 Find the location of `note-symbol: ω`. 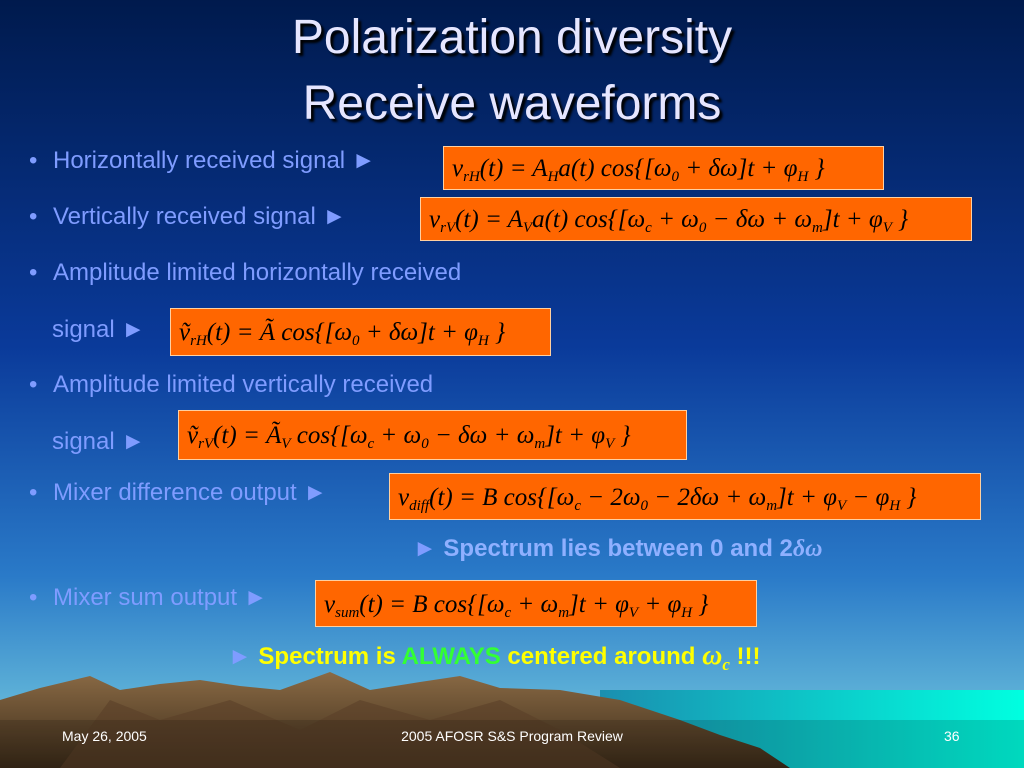

note-symbol: ω is located at coordinates (712, 655).